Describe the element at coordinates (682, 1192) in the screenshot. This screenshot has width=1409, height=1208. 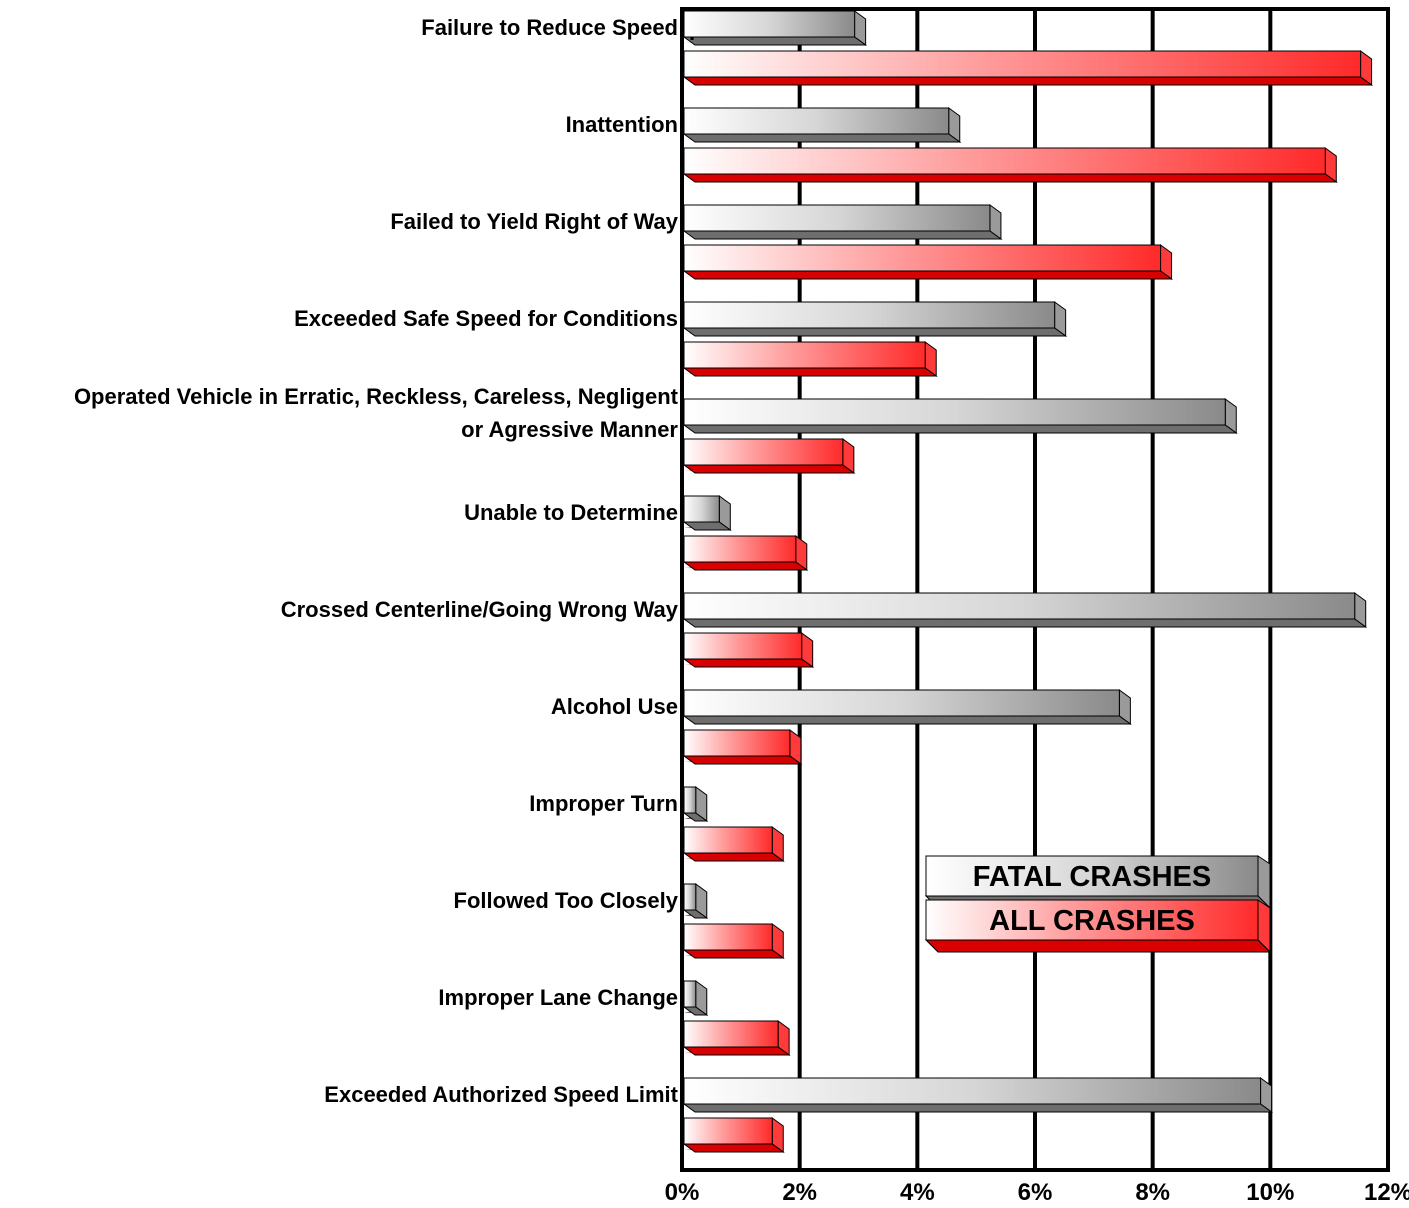
I see `x-tick-label: 0%` at that location.